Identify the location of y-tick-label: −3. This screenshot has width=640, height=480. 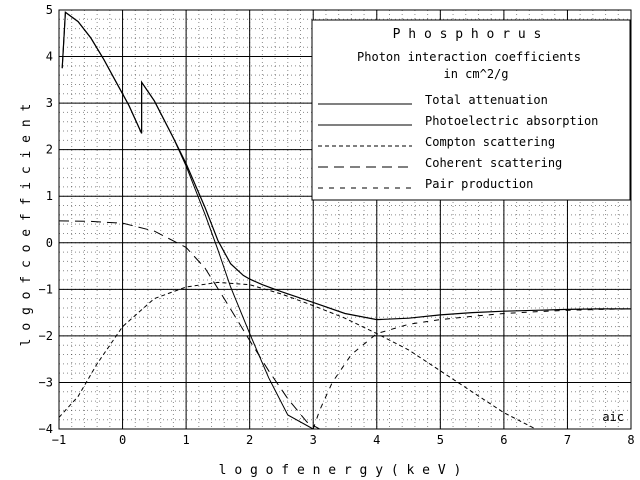
(46, 382).